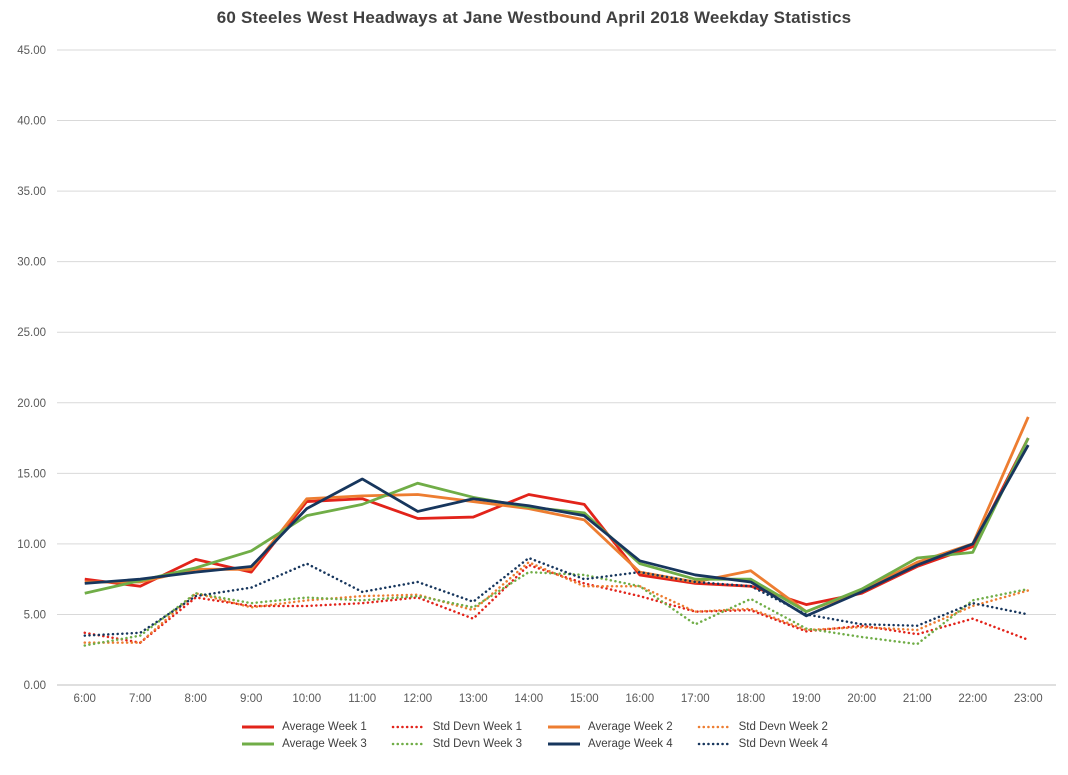  I want to click on legend-item-average-week-4: Average Week 4, so click(609, 744).